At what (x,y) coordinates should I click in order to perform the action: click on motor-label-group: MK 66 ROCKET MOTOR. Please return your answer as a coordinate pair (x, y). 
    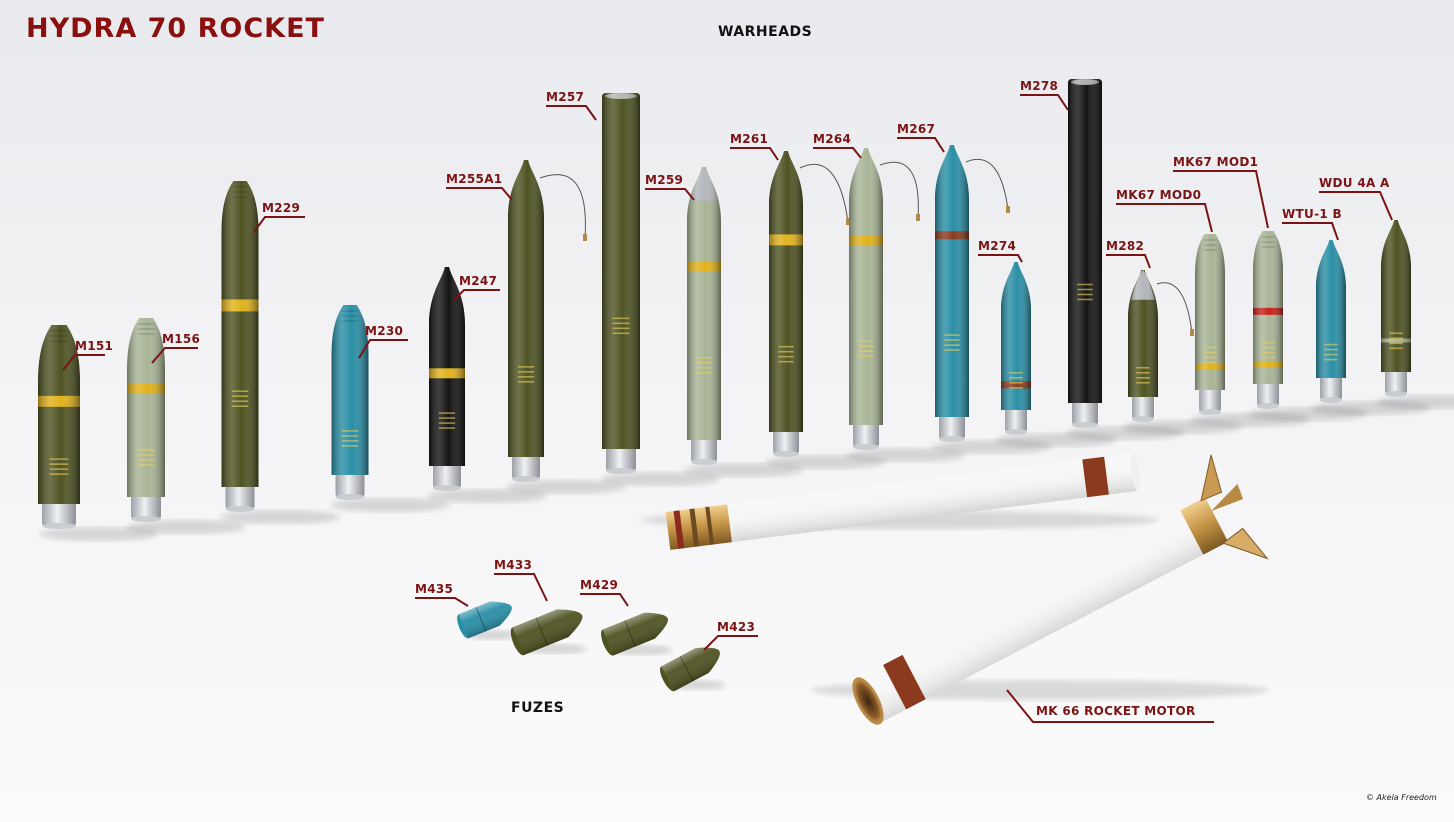
    Looking at the image, I should click on (1110, 706).